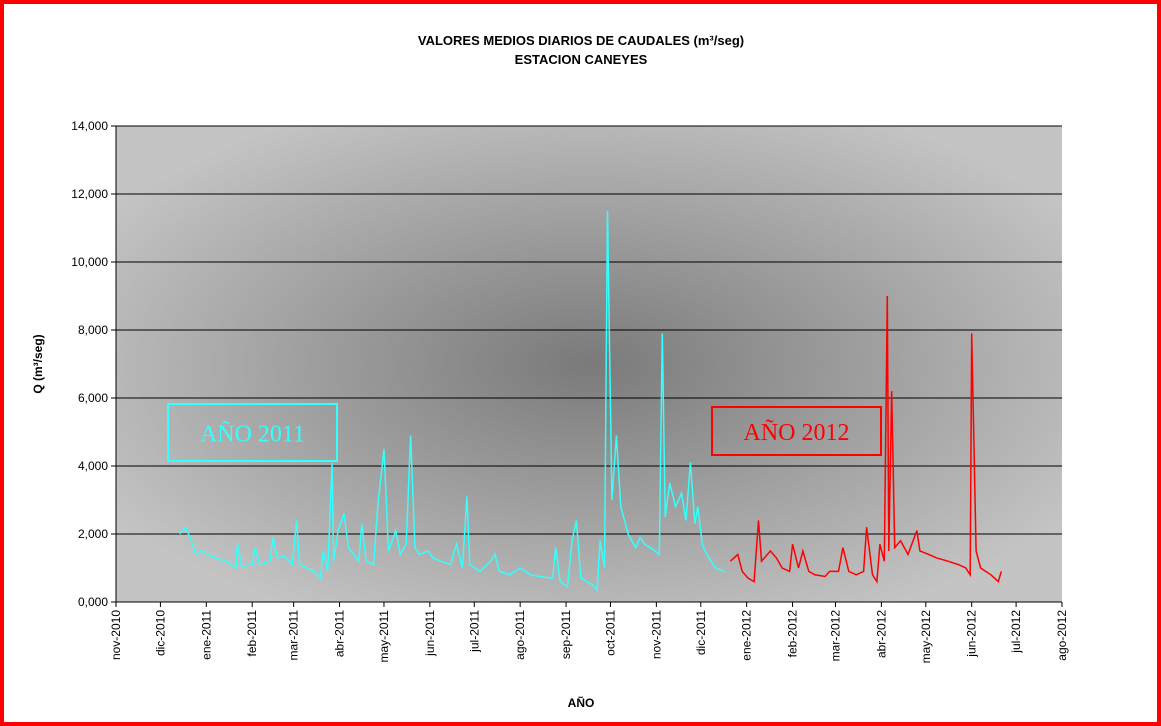 This screenshot has height=726, width=1161. Describe the element at coordinates (93, 330) in the screenshot. I see `y-tick-label: 8,000` at that location.